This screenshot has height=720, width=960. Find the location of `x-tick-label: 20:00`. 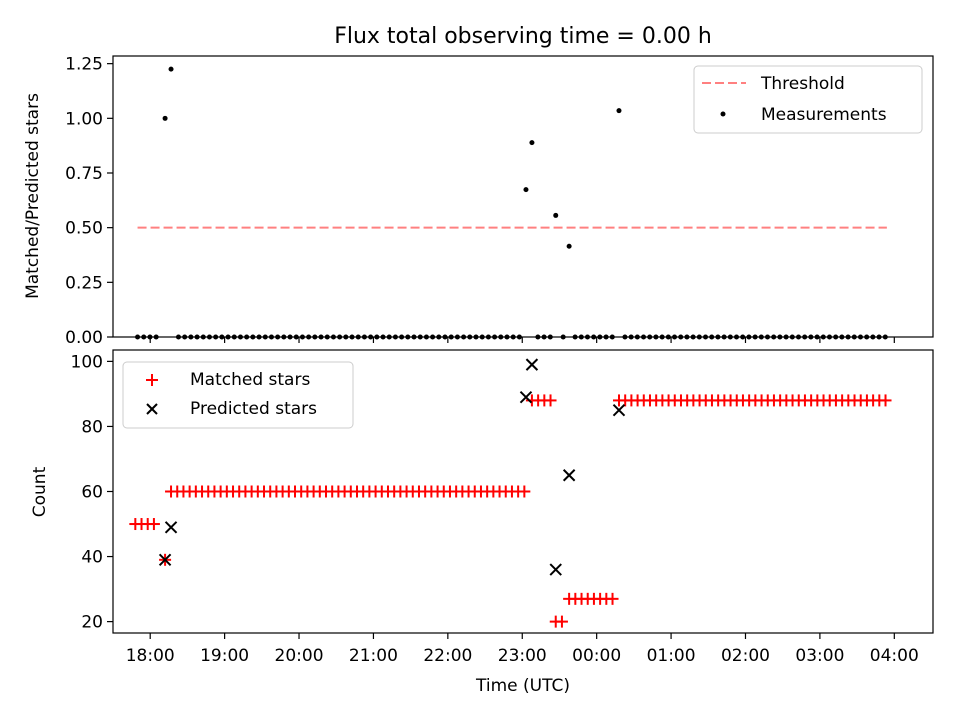

x-tick-label: 20:00 is located at coordinates (299, 656).